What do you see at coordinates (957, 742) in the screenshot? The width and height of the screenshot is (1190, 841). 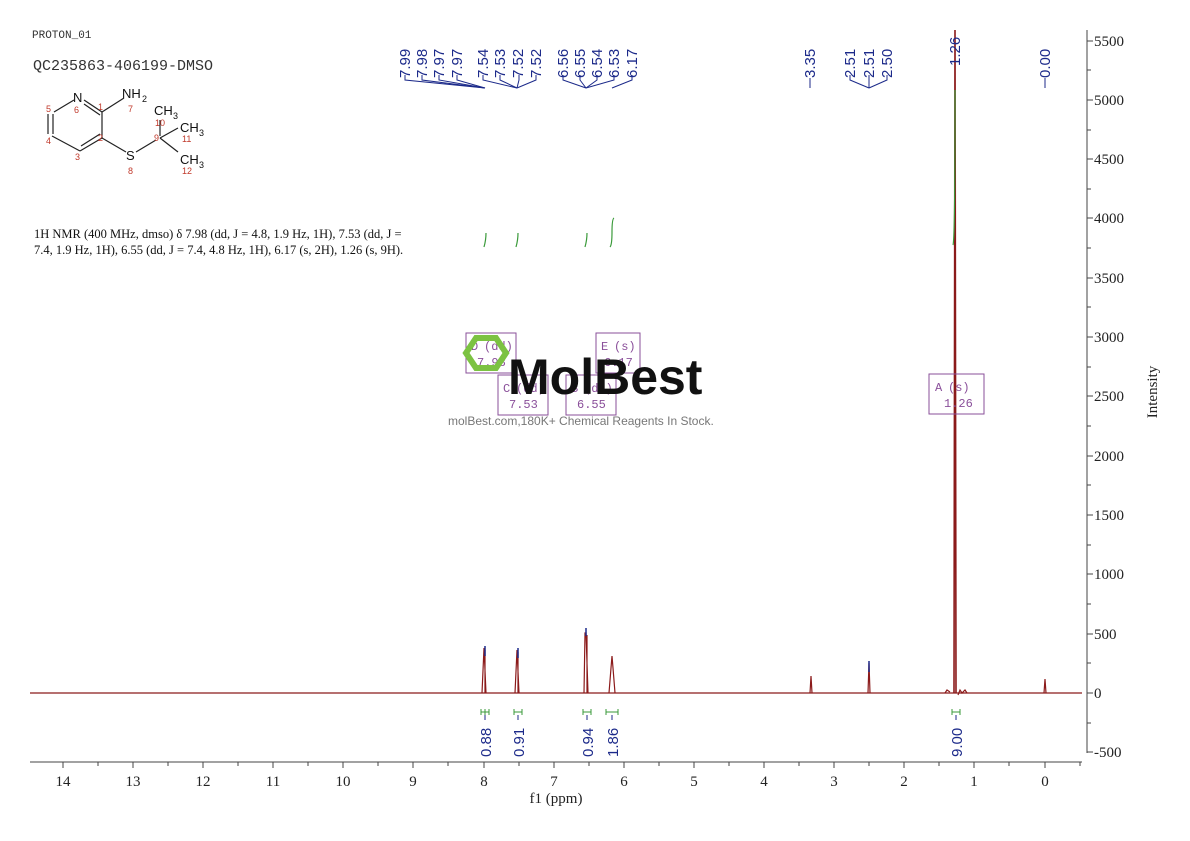 I see `svg-text: 9.00` at bounding box center [957, 742].